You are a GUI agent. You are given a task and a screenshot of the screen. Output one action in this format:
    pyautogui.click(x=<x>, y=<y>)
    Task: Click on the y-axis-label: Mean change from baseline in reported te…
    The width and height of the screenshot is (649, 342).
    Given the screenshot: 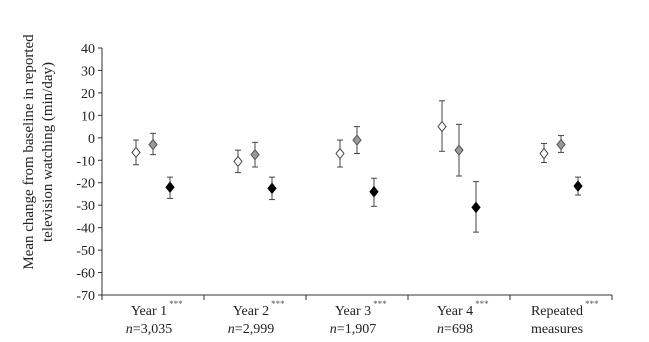 What is the action you would take?
    pyautogui.click(x=38, y=152)
    